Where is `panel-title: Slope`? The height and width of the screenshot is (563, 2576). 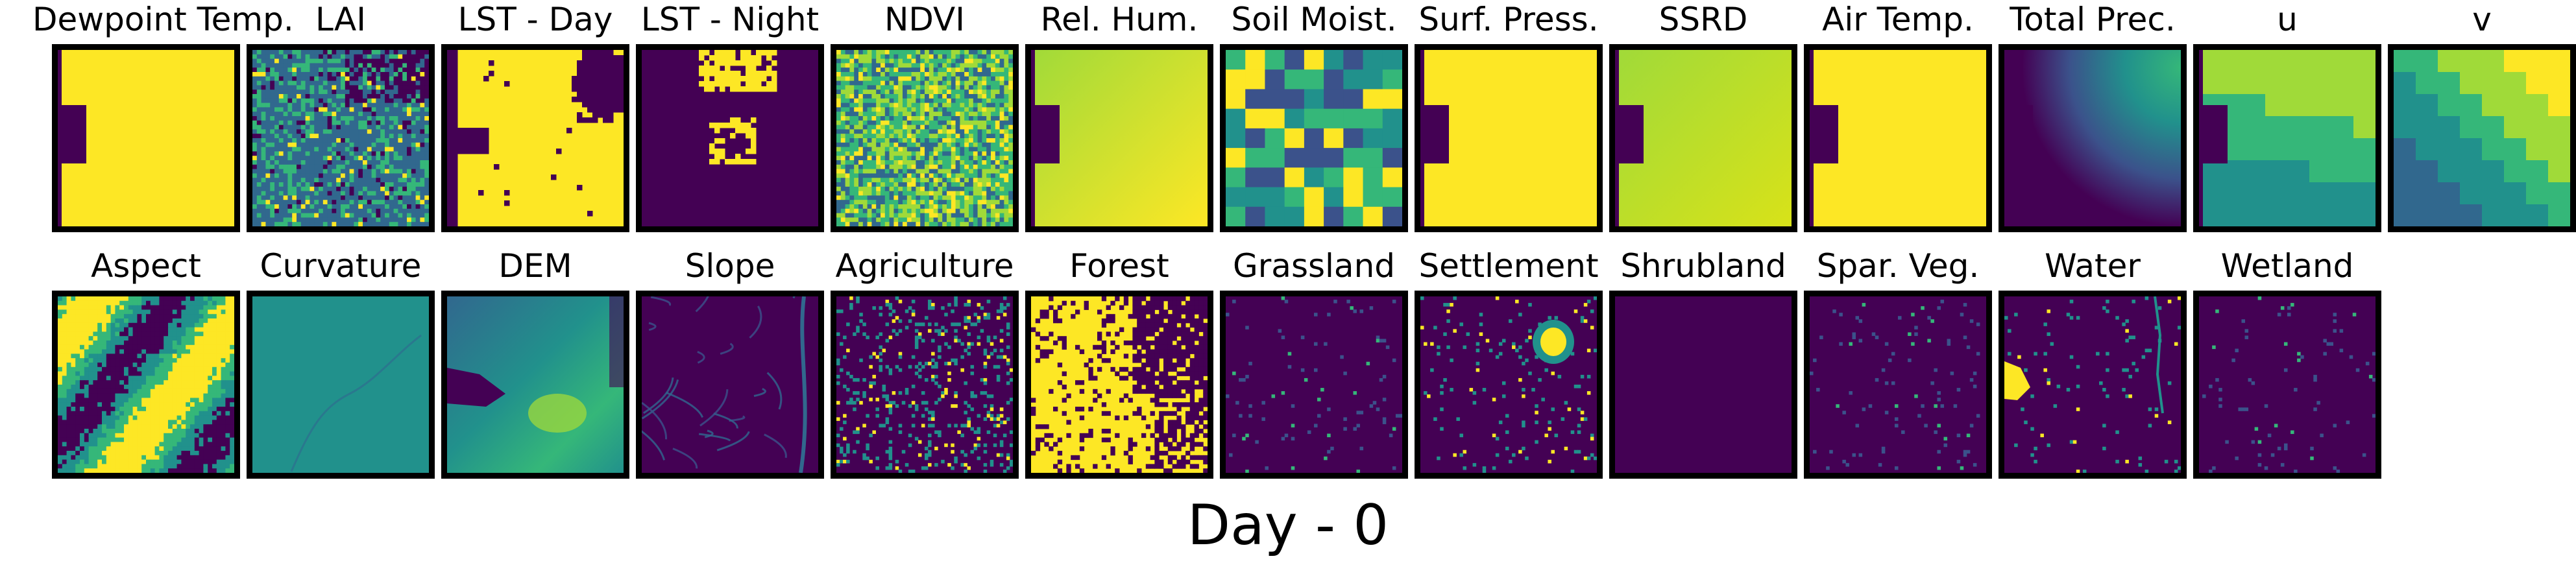 panel-title: Slope is located at coordinates (730, 266).